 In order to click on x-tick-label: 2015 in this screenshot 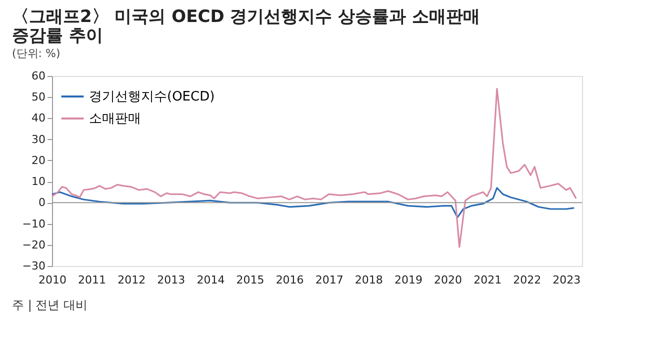, I will do `click(250, 280)`.